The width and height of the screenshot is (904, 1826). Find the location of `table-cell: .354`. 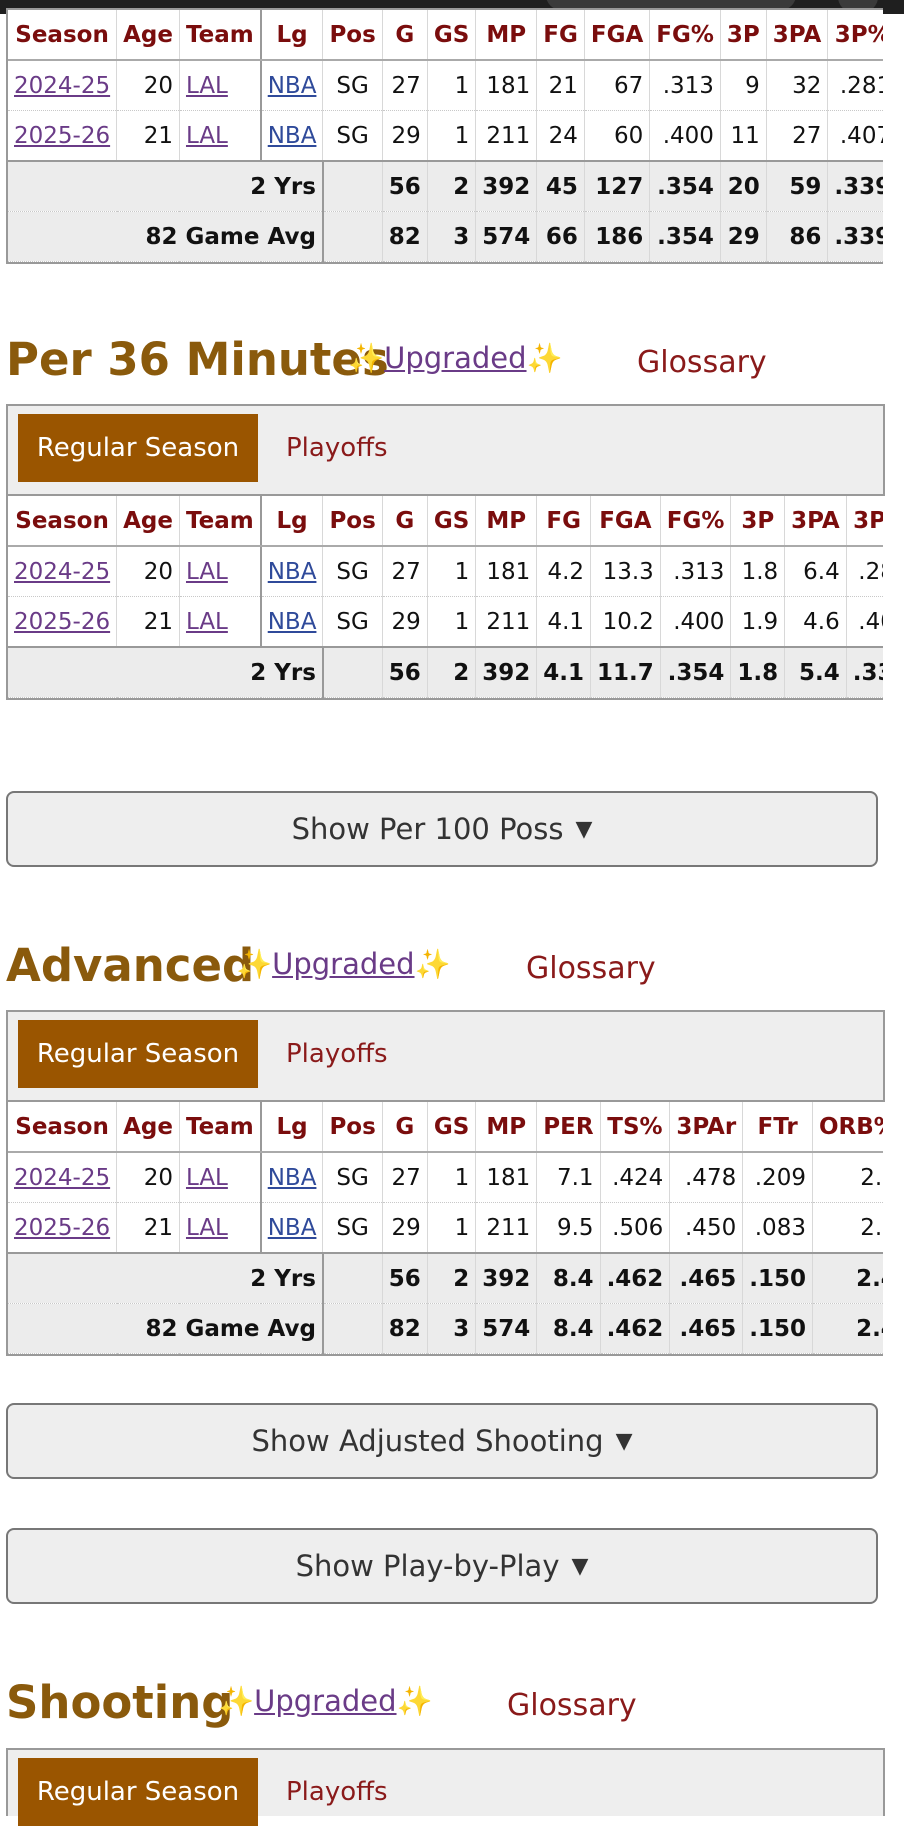

table-cell: .354 is located at coordinates (685, 236).